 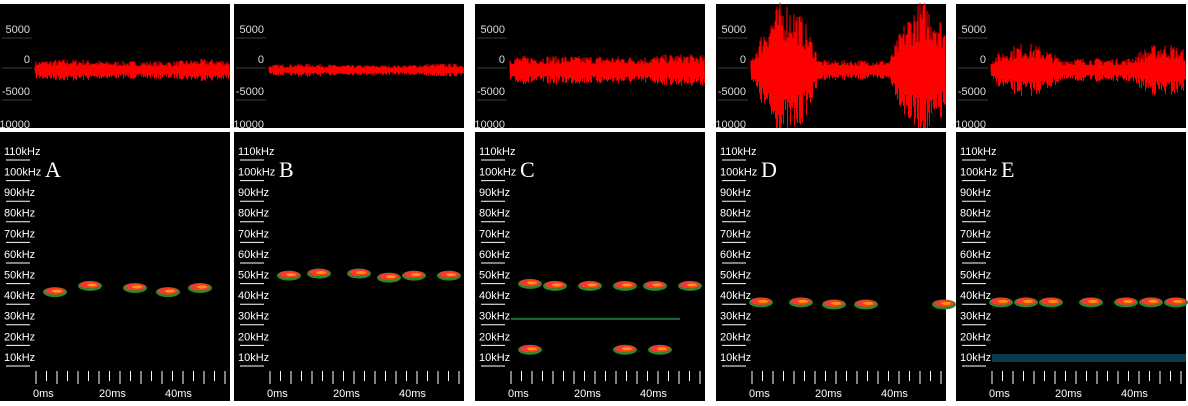 What do you see at coordinates (769, 169) in the screenshot?
I see `panel-label: D` at bounding box center [769, 169].